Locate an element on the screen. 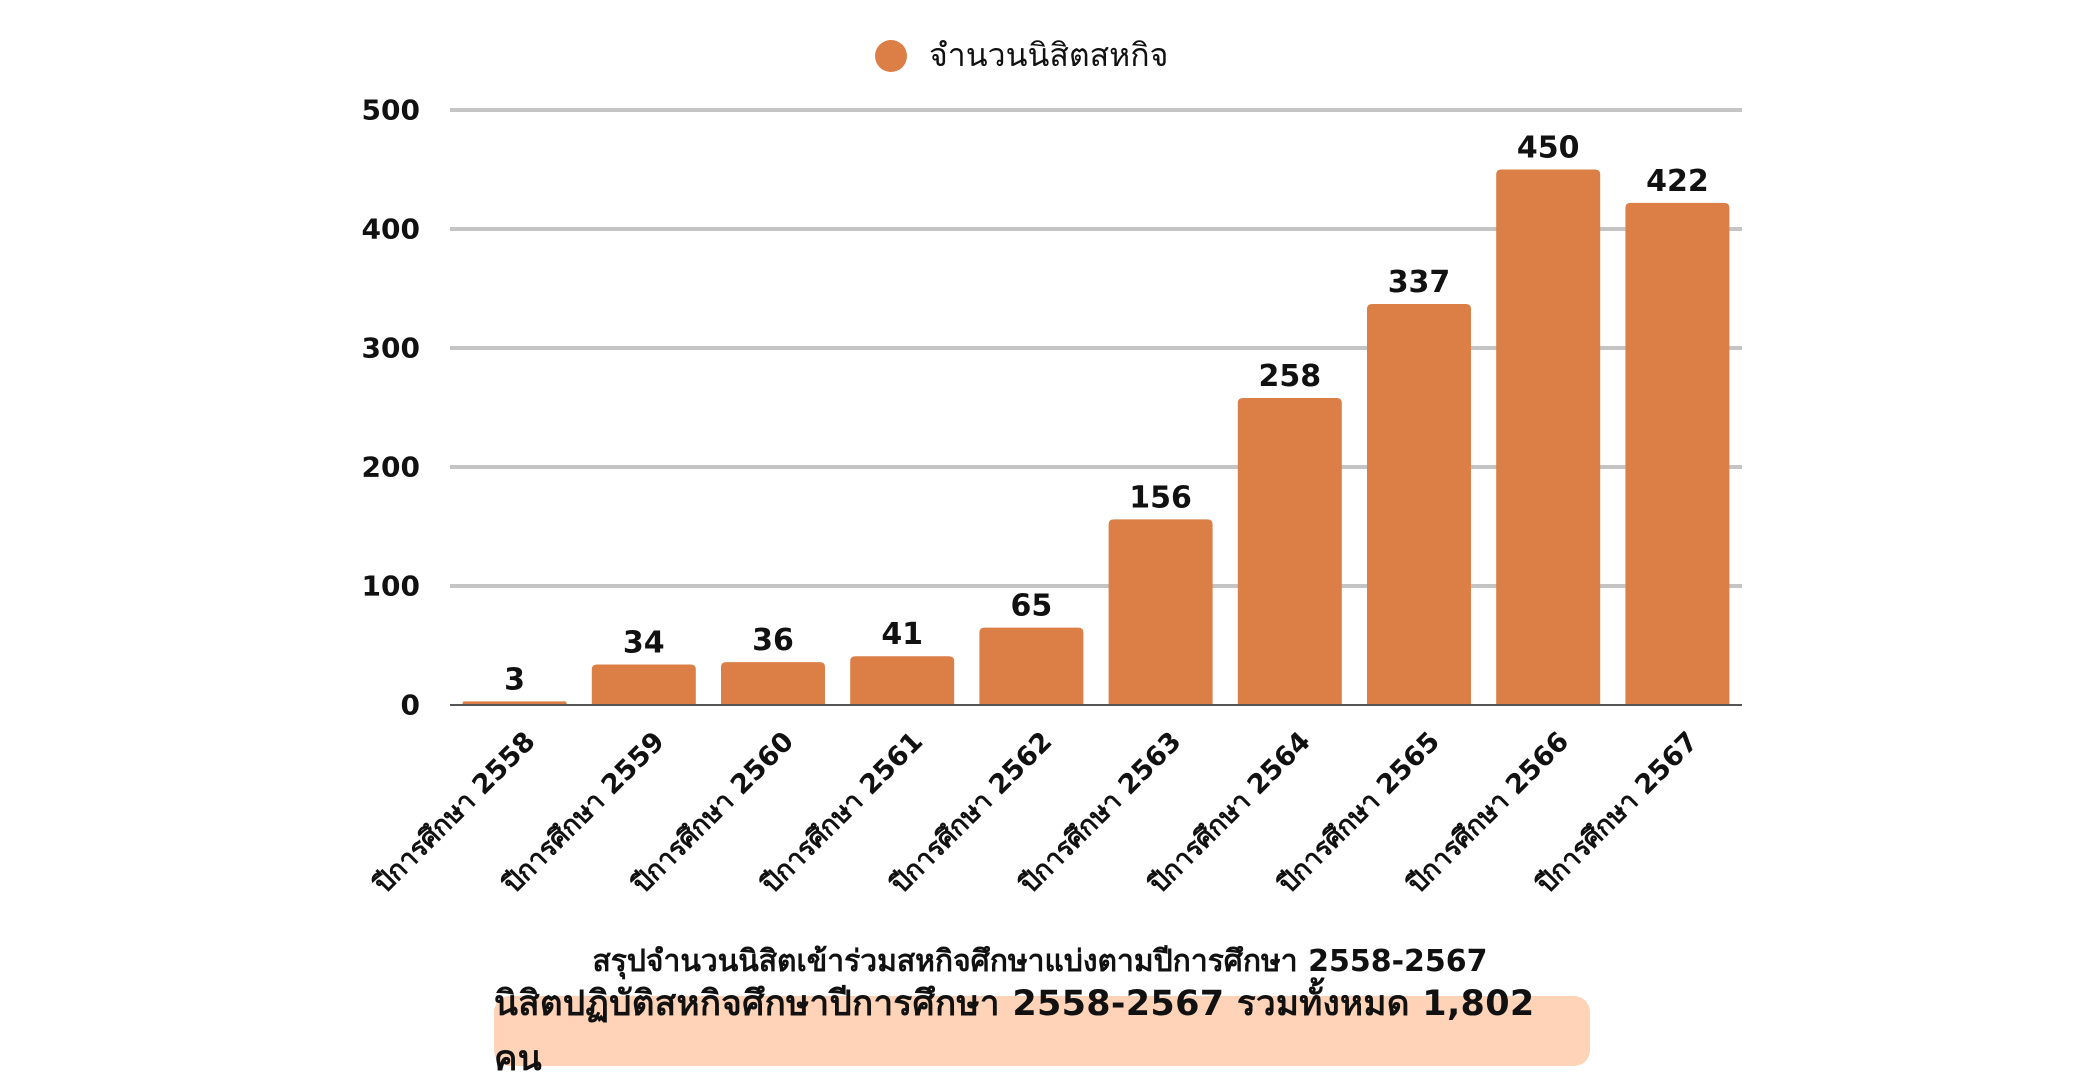 The image size is (2080, 1086). y-tick-label: 0 is located at coordinates (410, 705).